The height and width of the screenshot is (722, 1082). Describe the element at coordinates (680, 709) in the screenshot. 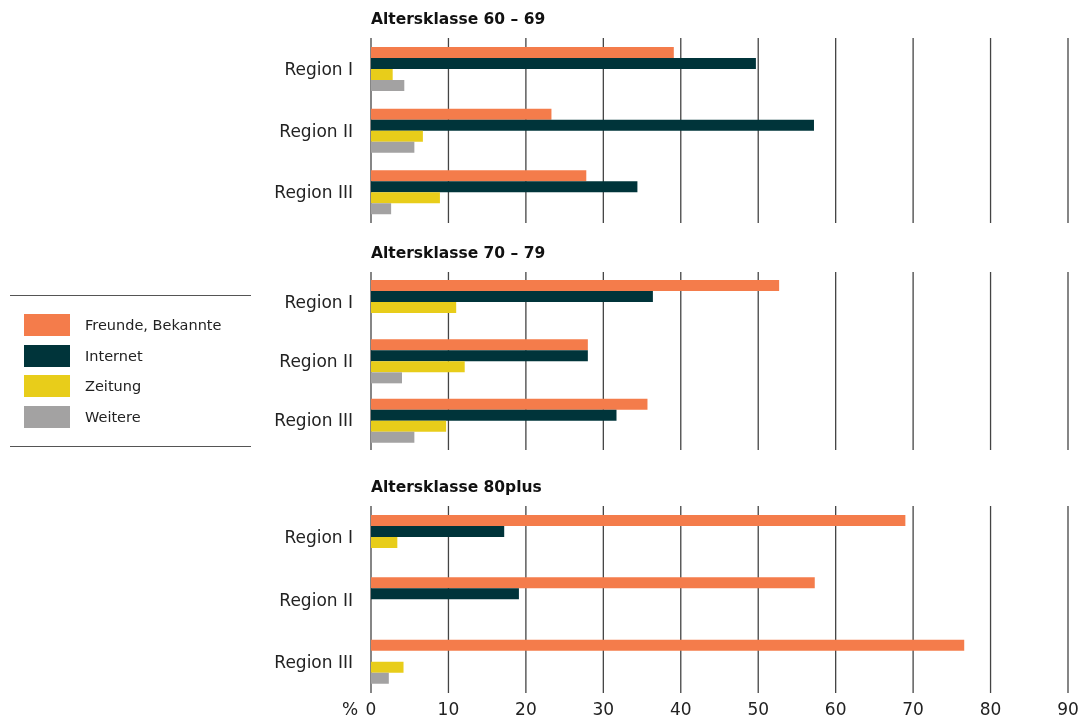

I see `x-tick-label: 40` at that location.